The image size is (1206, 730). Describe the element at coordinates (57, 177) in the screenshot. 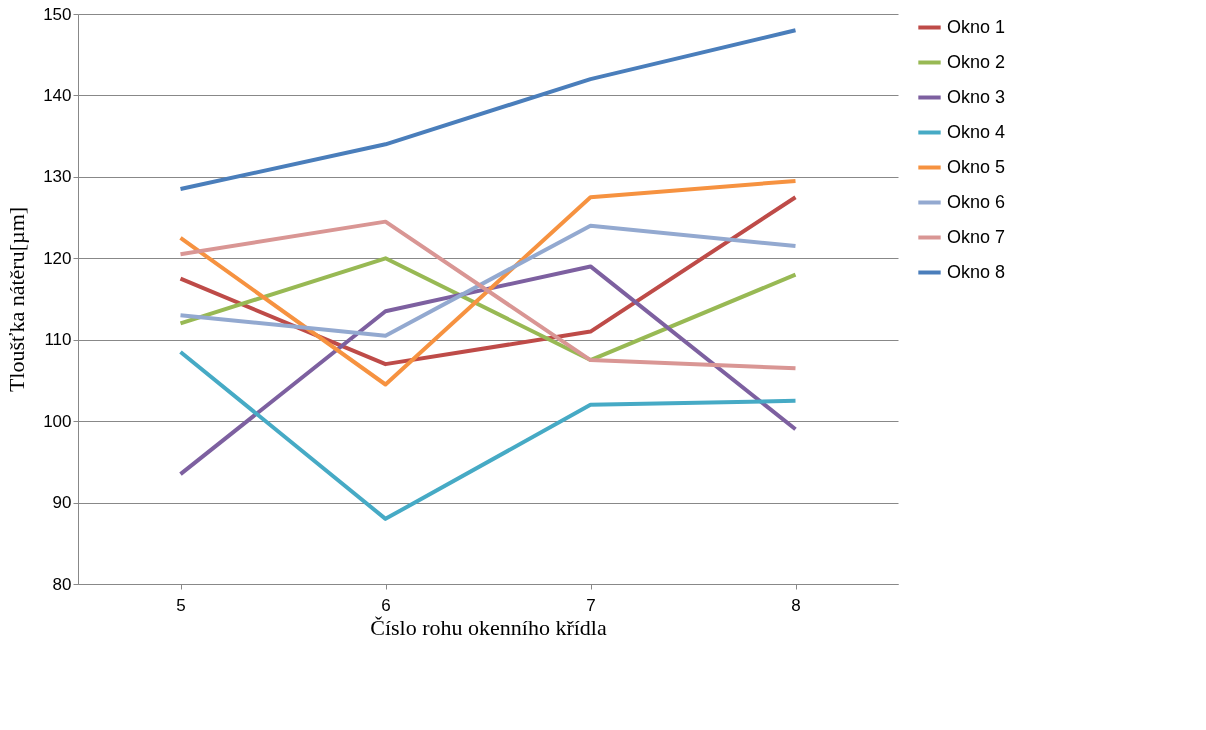

I see `y-tick-label: 130` at that location.